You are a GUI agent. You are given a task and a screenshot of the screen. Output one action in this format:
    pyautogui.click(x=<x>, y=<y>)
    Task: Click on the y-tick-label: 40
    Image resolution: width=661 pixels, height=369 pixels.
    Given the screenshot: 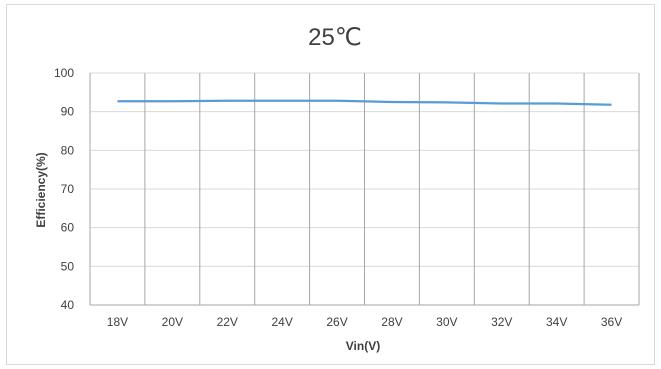 What is the action you would take?
    pyautogui.click(x=68, y=305)
    